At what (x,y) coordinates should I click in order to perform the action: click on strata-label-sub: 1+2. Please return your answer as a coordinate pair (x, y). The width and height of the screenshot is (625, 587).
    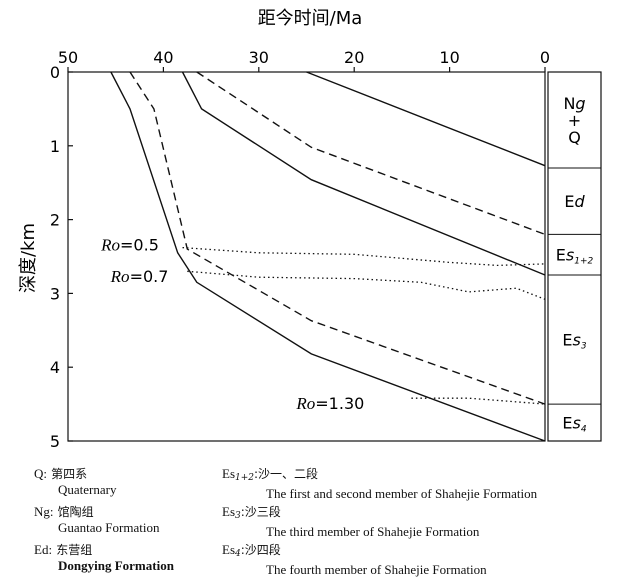
    Looking at the image, I should click on (583, 262).